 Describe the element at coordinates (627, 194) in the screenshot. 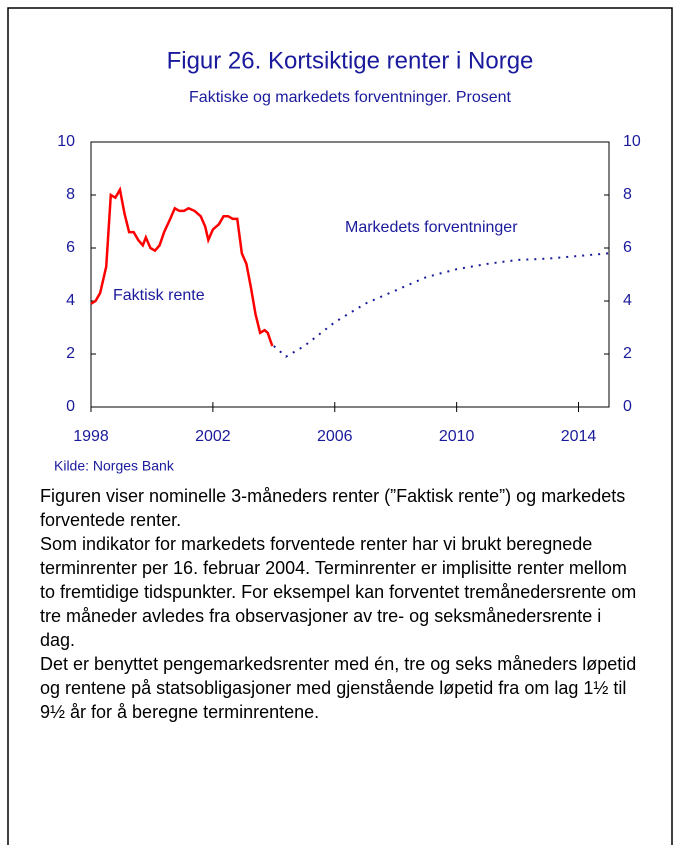

I see `y2-tick-label: 8` at that location.